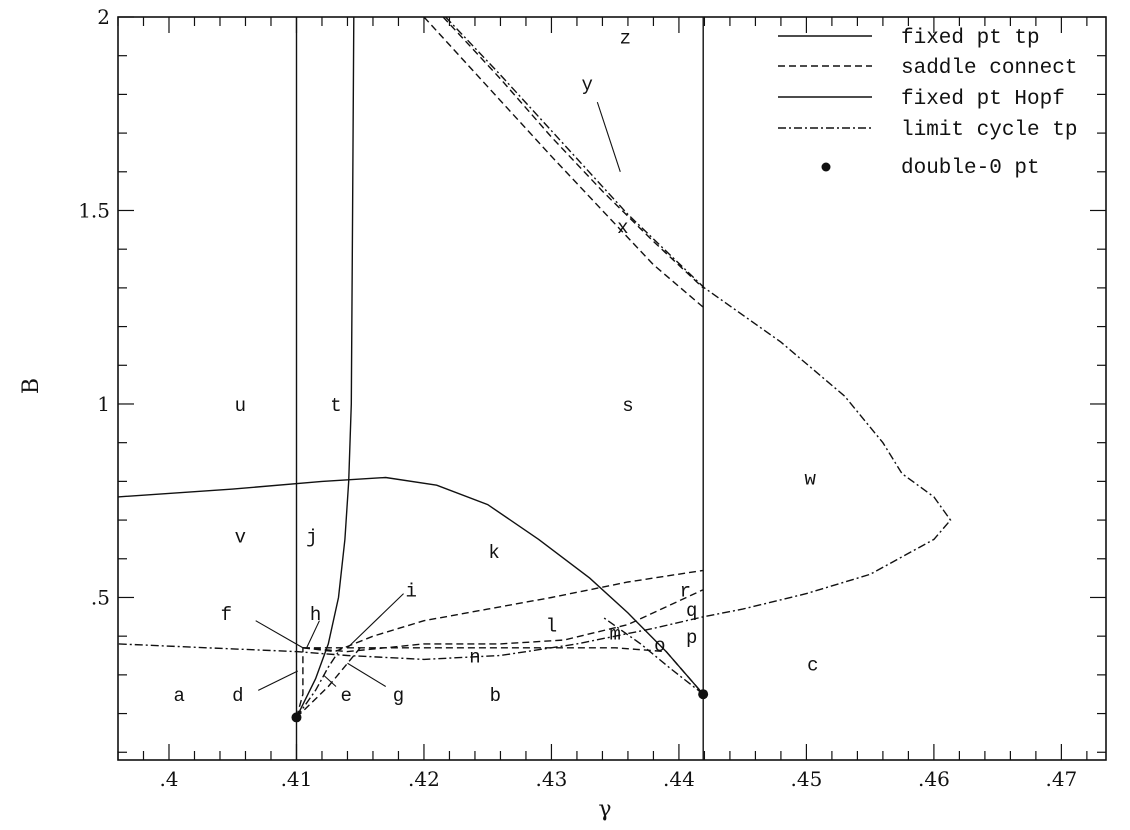  I want to click on legend-label: double-0 pt, so click(970, 168).